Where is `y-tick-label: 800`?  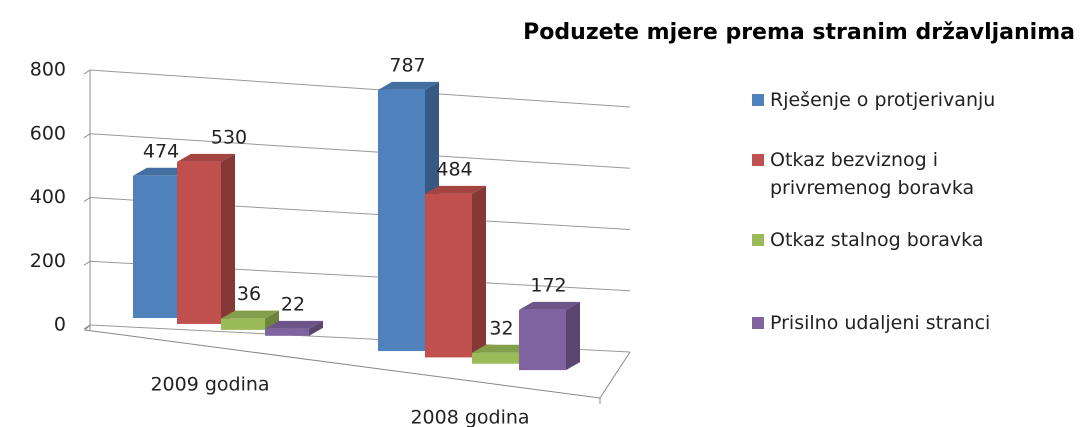
y-tick-label: 800 is located at coordinates (48, 70).